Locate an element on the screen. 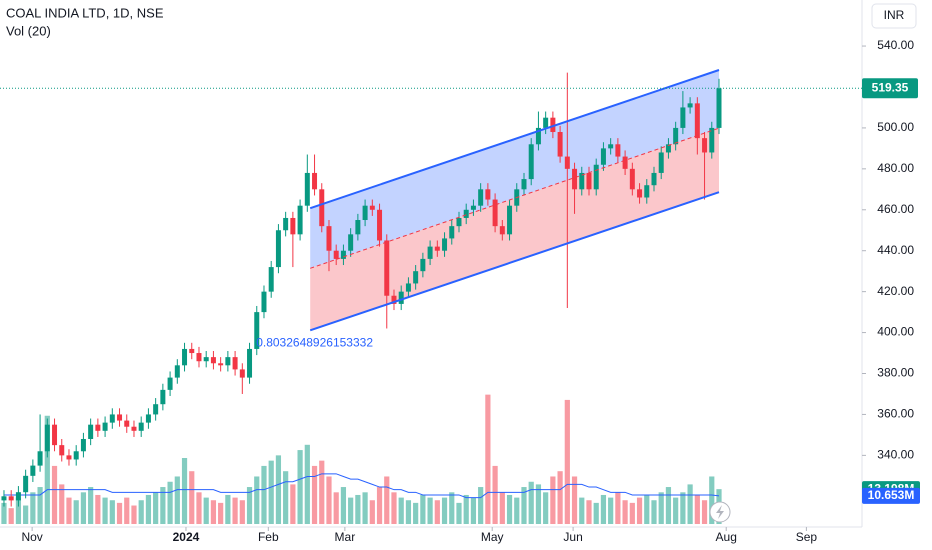 This screenshot has width=932, height=550. last-price-box is located at coordinates (890, 88).